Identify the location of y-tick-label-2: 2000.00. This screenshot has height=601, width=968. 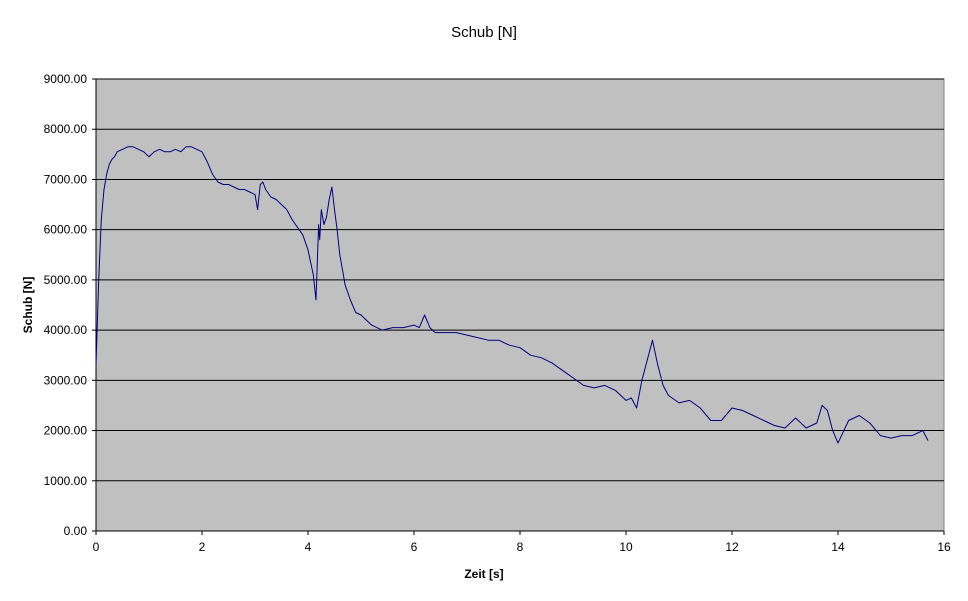
(66, 431).